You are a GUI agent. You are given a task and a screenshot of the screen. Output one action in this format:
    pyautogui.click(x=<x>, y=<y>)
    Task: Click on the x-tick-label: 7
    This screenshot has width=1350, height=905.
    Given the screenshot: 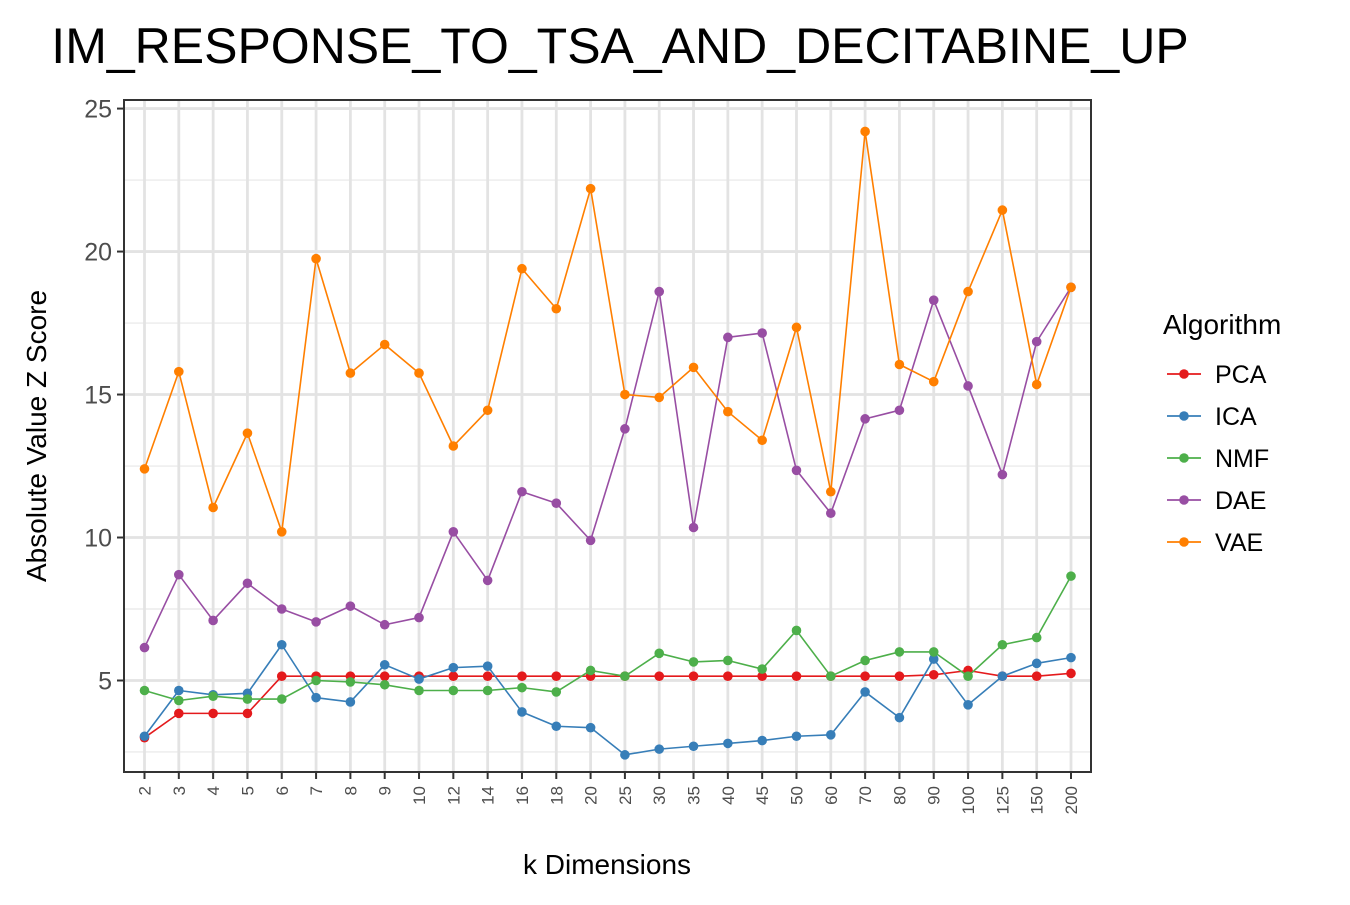 What is the action you would take?
    pyautogui.click(x=316, y=790)
    